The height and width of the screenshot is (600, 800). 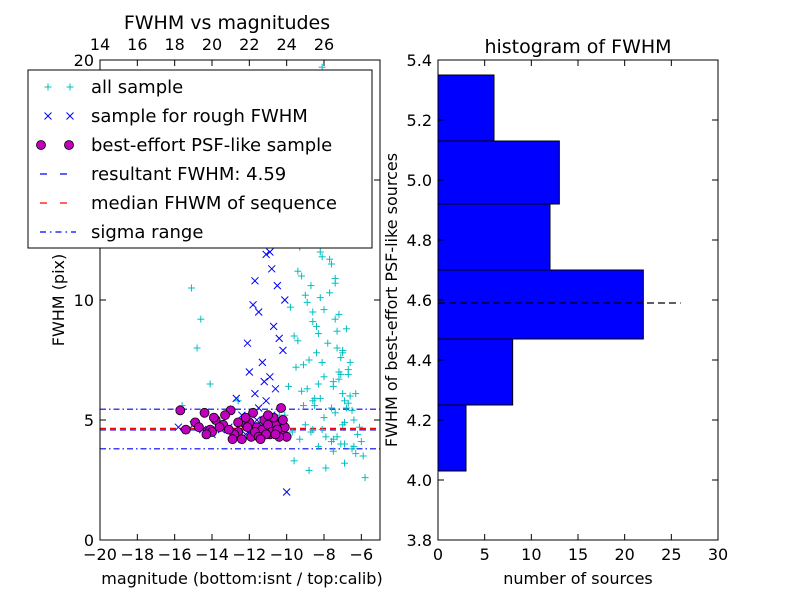 What do you see at coordinates (718, 554) in the screenshot?
I see `x-tick-label: 30` at bounding box center [718, 554].